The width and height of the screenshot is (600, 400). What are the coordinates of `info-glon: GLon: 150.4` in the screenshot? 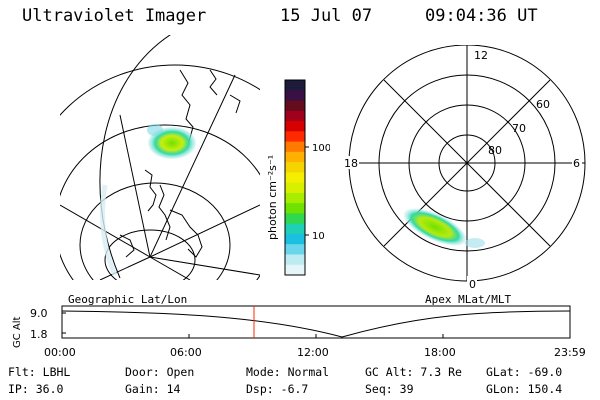 It's located at (524, 389).